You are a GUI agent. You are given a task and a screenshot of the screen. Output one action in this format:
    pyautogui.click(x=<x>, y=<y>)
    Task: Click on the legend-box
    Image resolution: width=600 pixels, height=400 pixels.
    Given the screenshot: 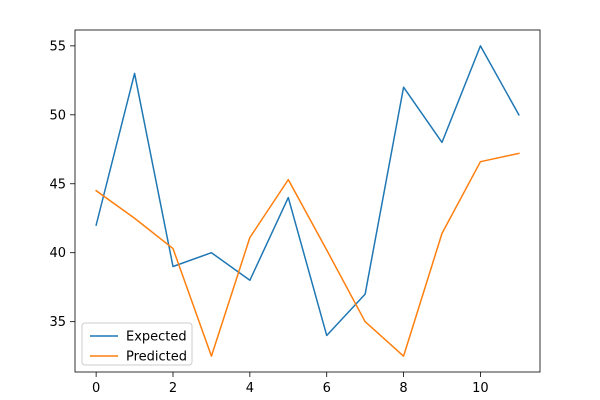 What is the action you would take?
    pyautogui.click(x=137, y=344)
    